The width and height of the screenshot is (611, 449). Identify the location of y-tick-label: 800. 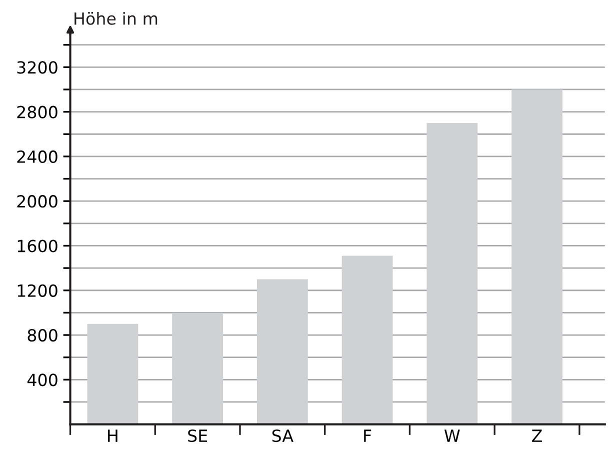
(43, 335).